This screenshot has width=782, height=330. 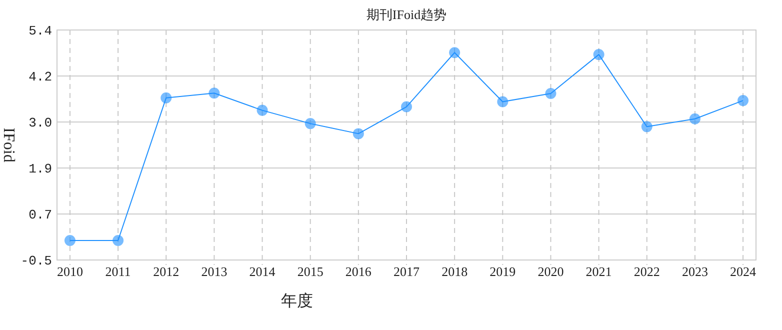 I want to click on y-tick-label: 5.4, so click(x=40, y=31).